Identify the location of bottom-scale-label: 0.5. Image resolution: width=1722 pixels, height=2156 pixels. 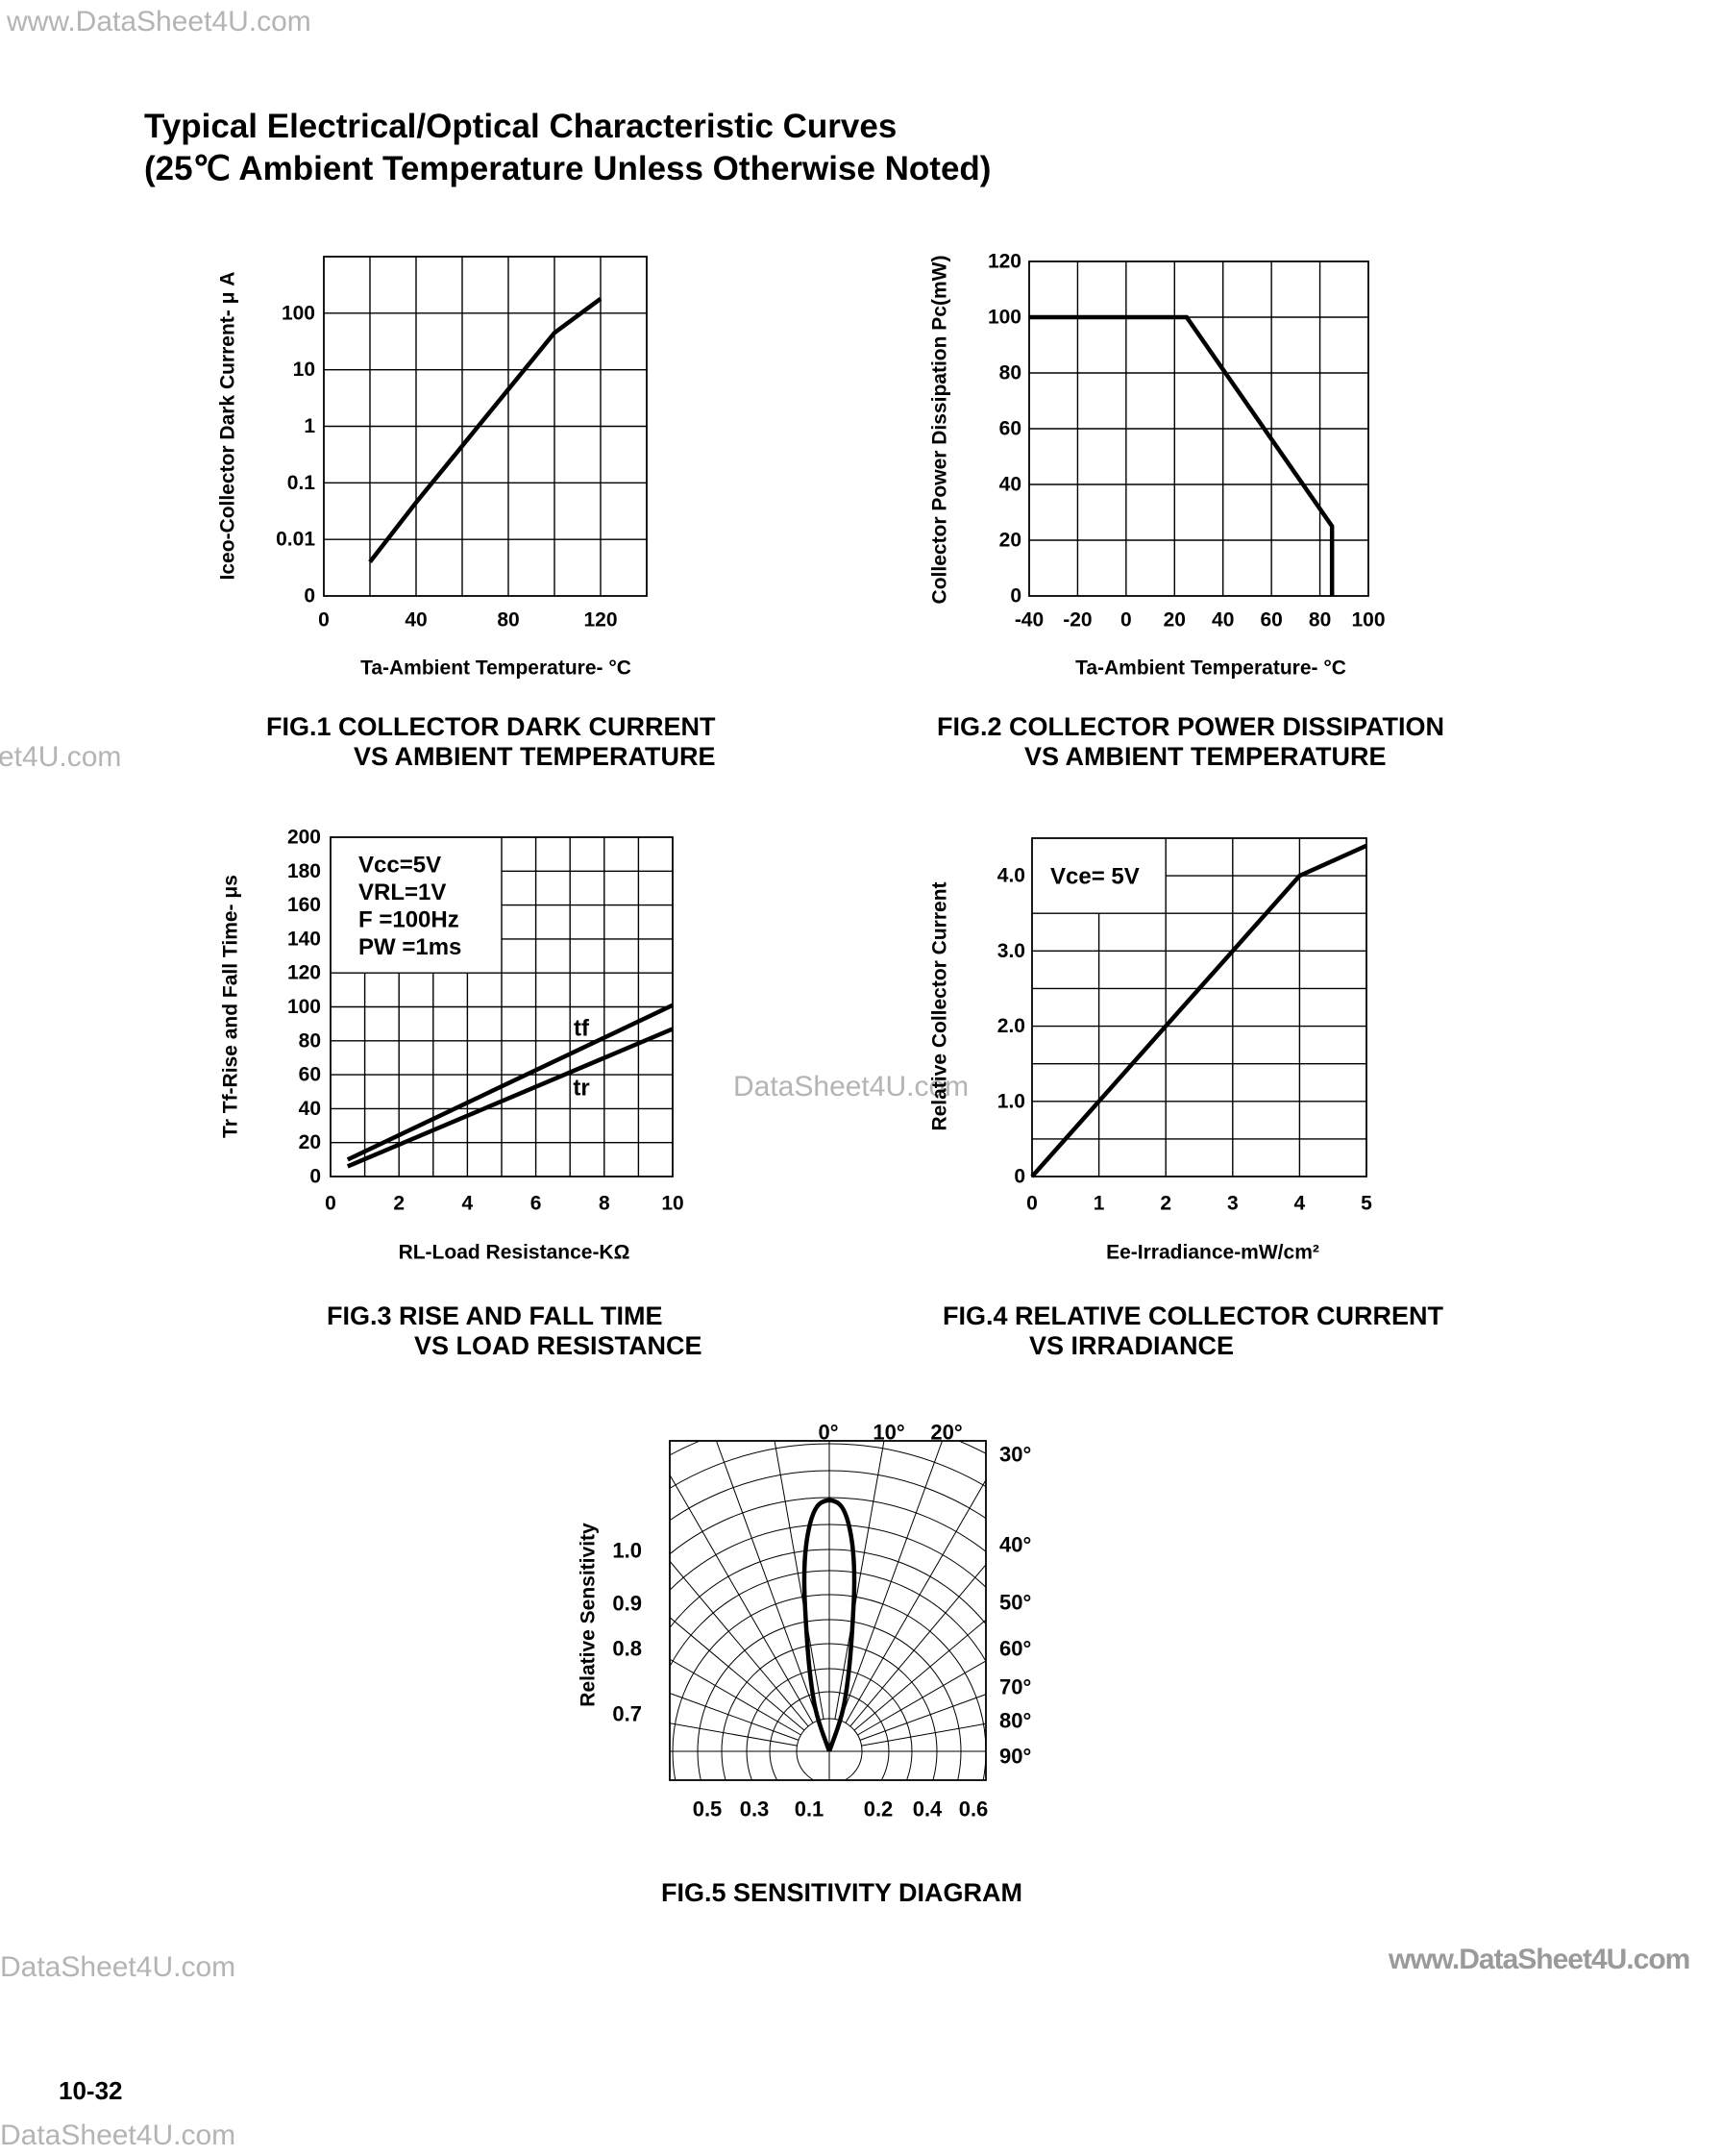
(708, 1809).